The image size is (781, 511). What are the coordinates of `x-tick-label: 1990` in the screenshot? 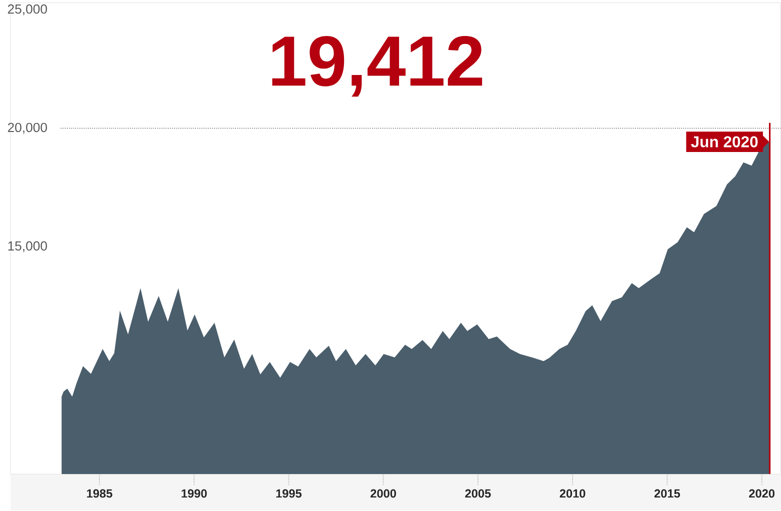 It's located at (194, 493).